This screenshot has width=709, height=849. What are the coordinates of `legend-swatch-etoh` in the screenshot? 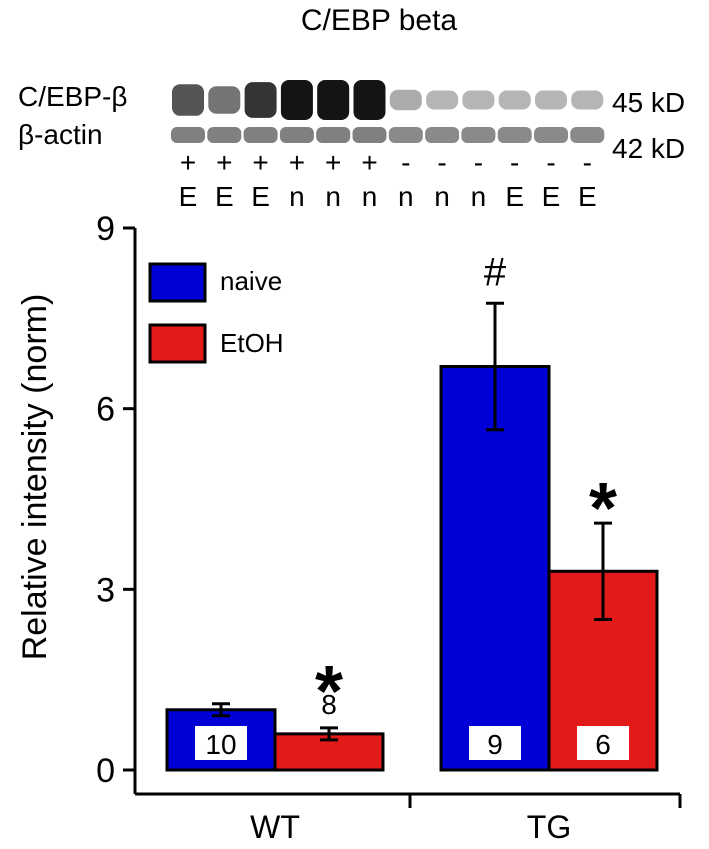 It's located at (177, 343).